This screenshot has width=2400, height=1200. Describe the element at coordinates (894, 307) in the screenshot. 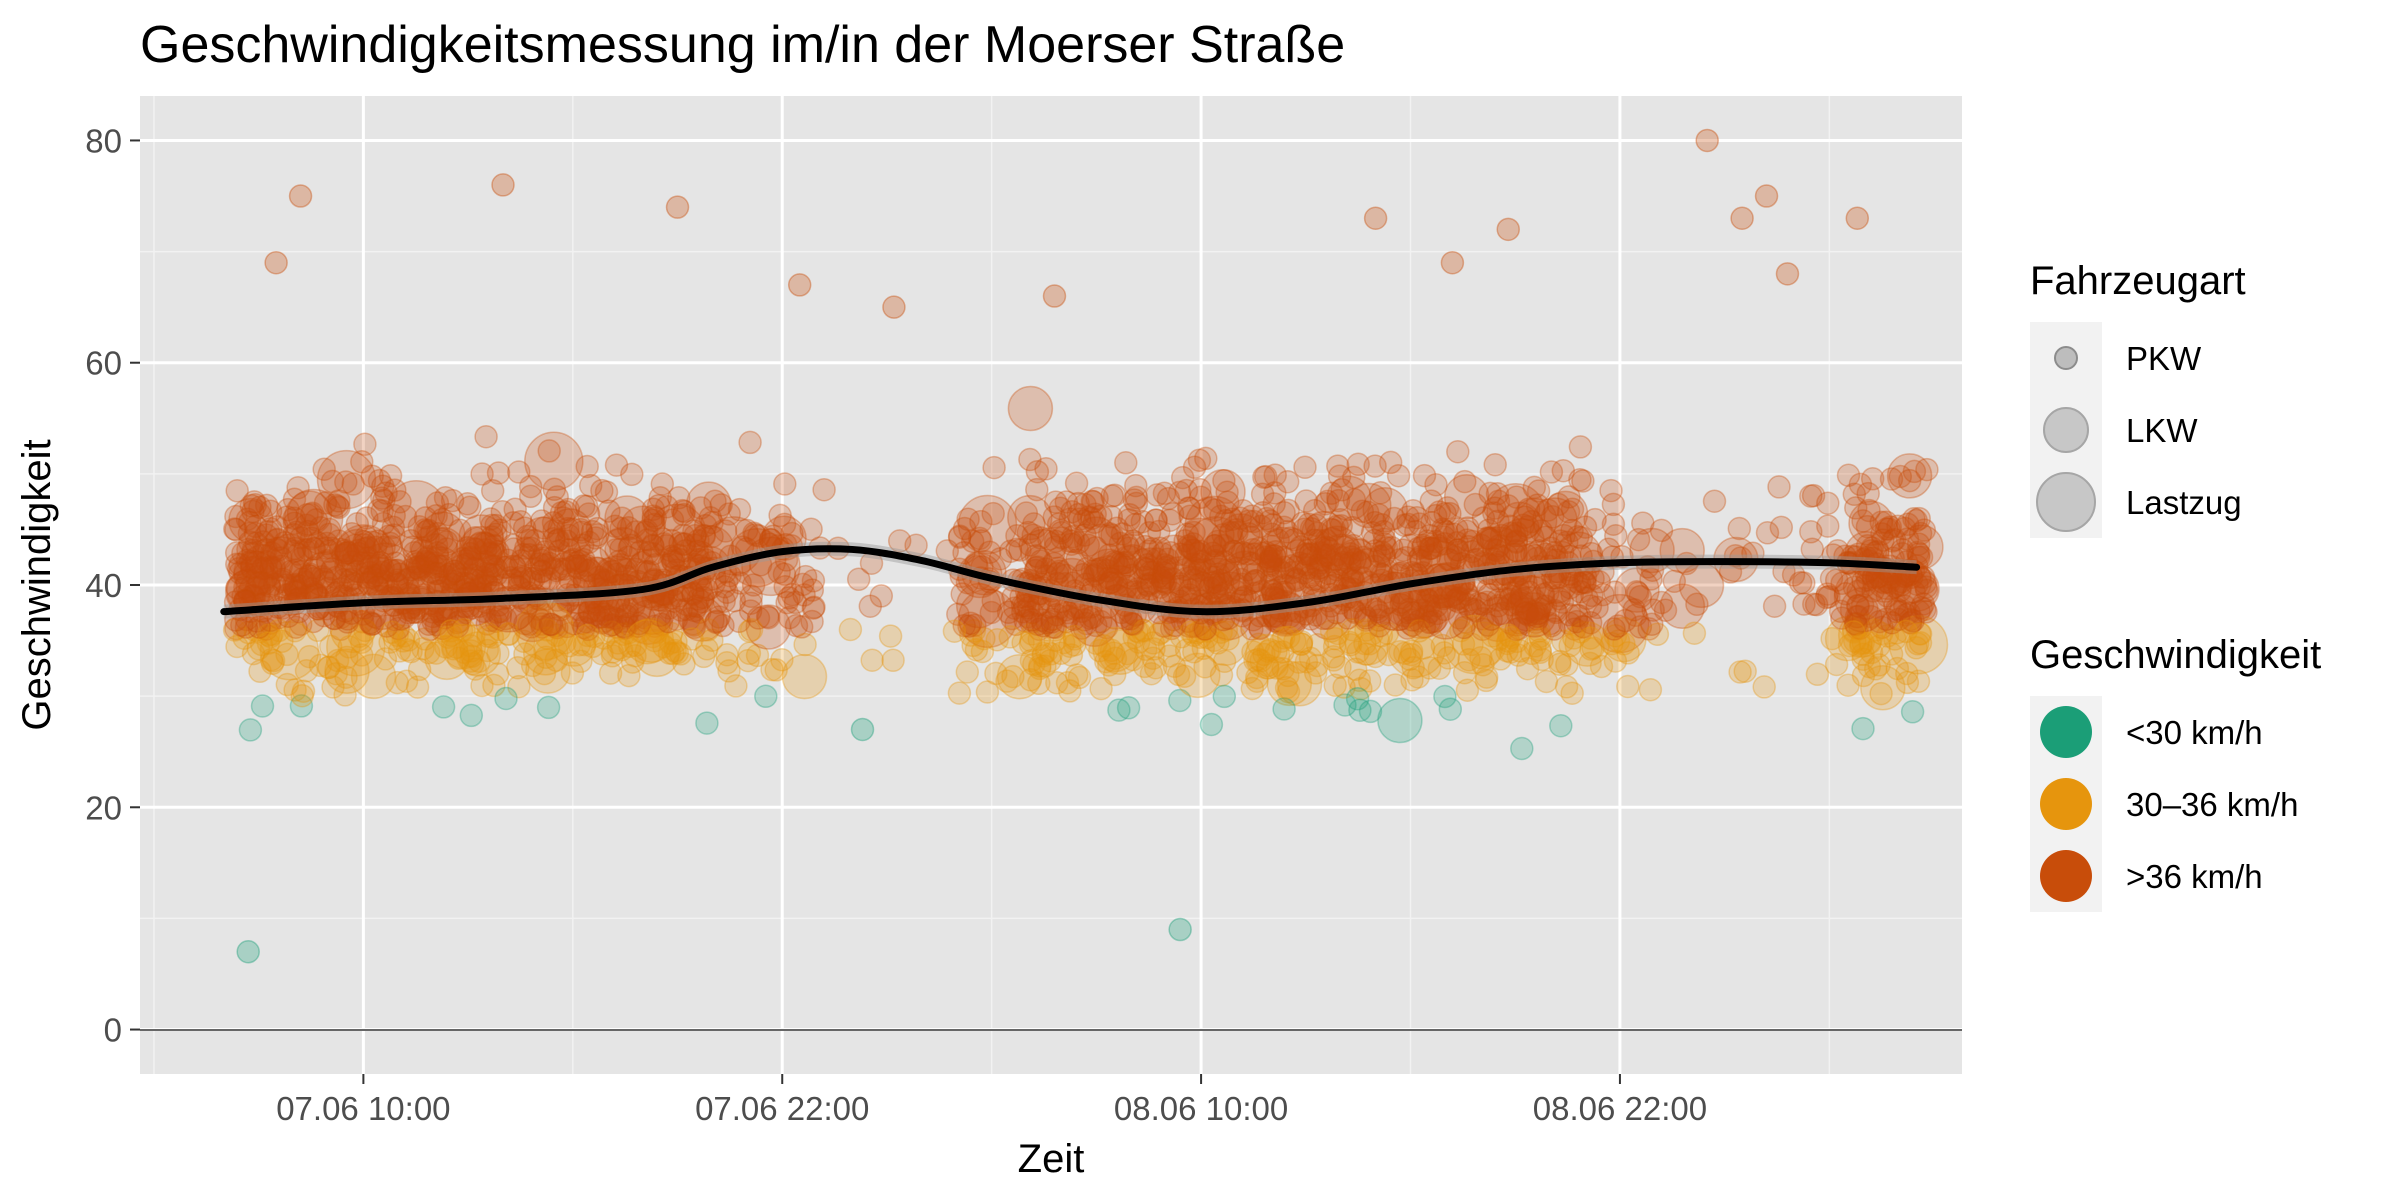

I see `data-point-outlier` at that location.